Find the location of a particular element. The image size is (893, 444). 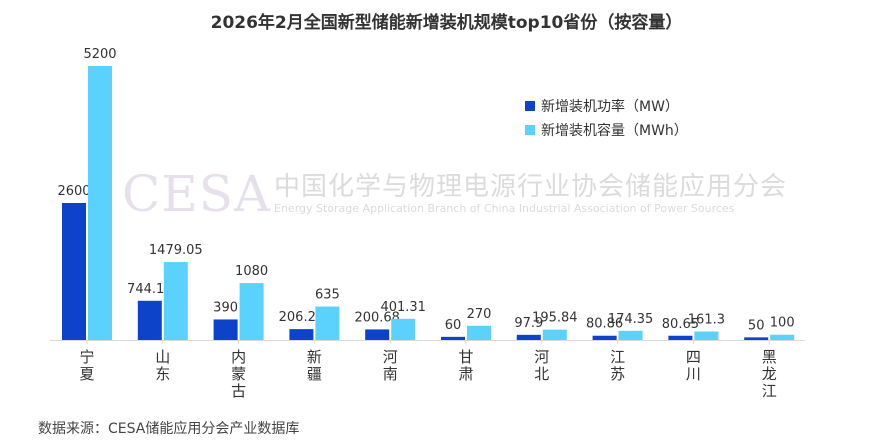

data-label-power-8: 80.65 is located at coordinates (680, 324).